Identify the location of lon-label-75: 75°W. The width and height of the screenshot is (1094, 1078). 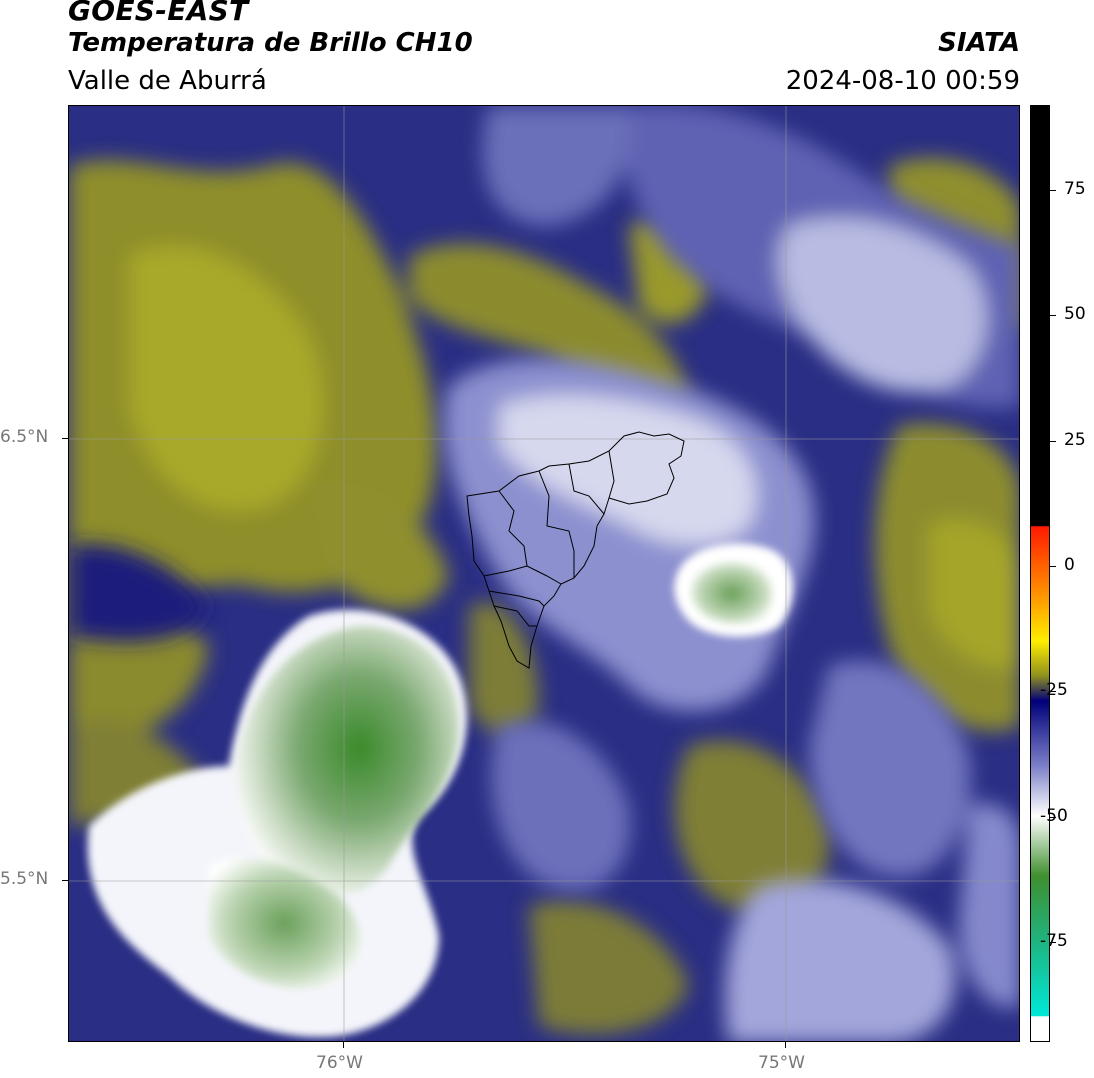
(781, 1063).